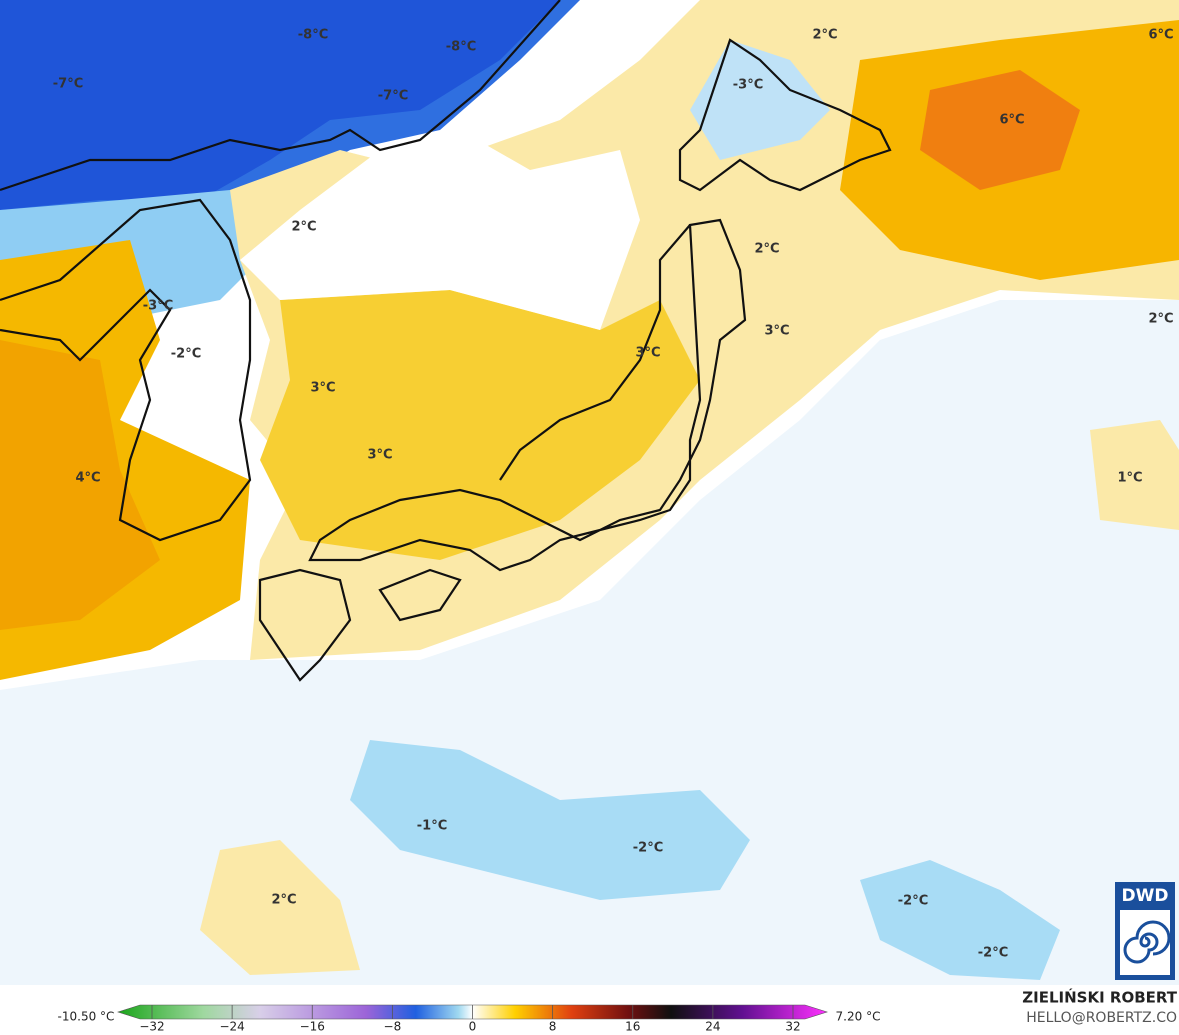 The height and width of the screenshot is (1035, 1179). I want to click on colorbar-tick-label: 16, so click(632, 1027).